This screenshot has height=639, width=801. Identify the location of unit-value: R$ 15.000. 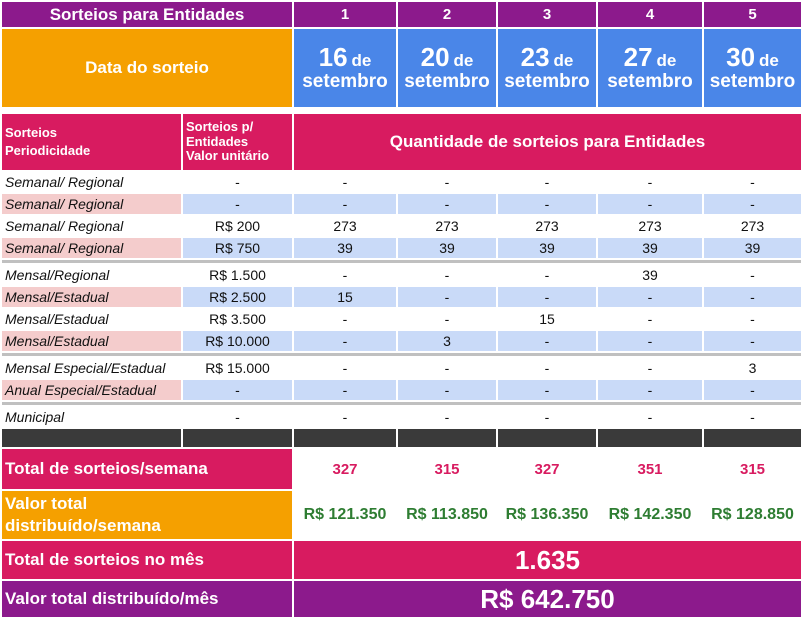
(237, 368).